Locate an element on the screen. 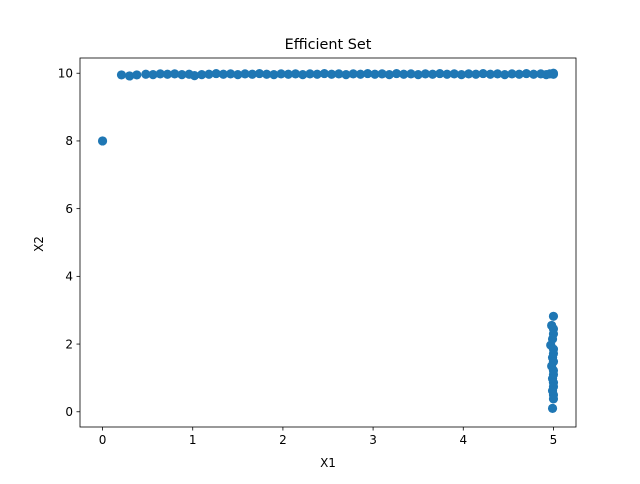 The height and width of the screenshot is (484, 640). y-tick-label-8: 8 is located at coordinates (69, 141).